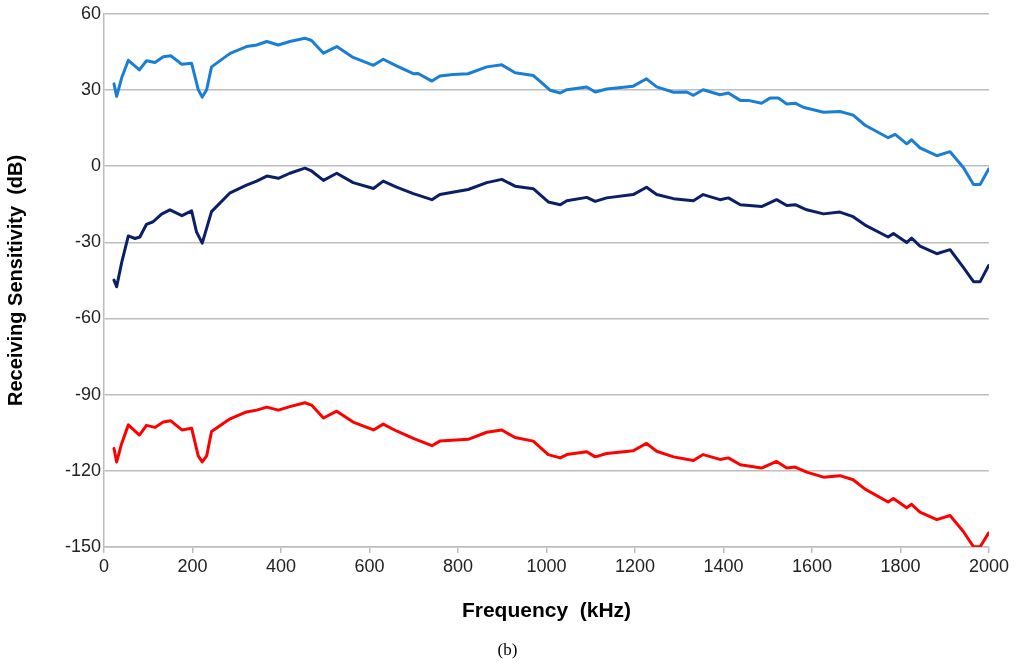  I want to click on x-tick-label: 600, so click(369, 565).